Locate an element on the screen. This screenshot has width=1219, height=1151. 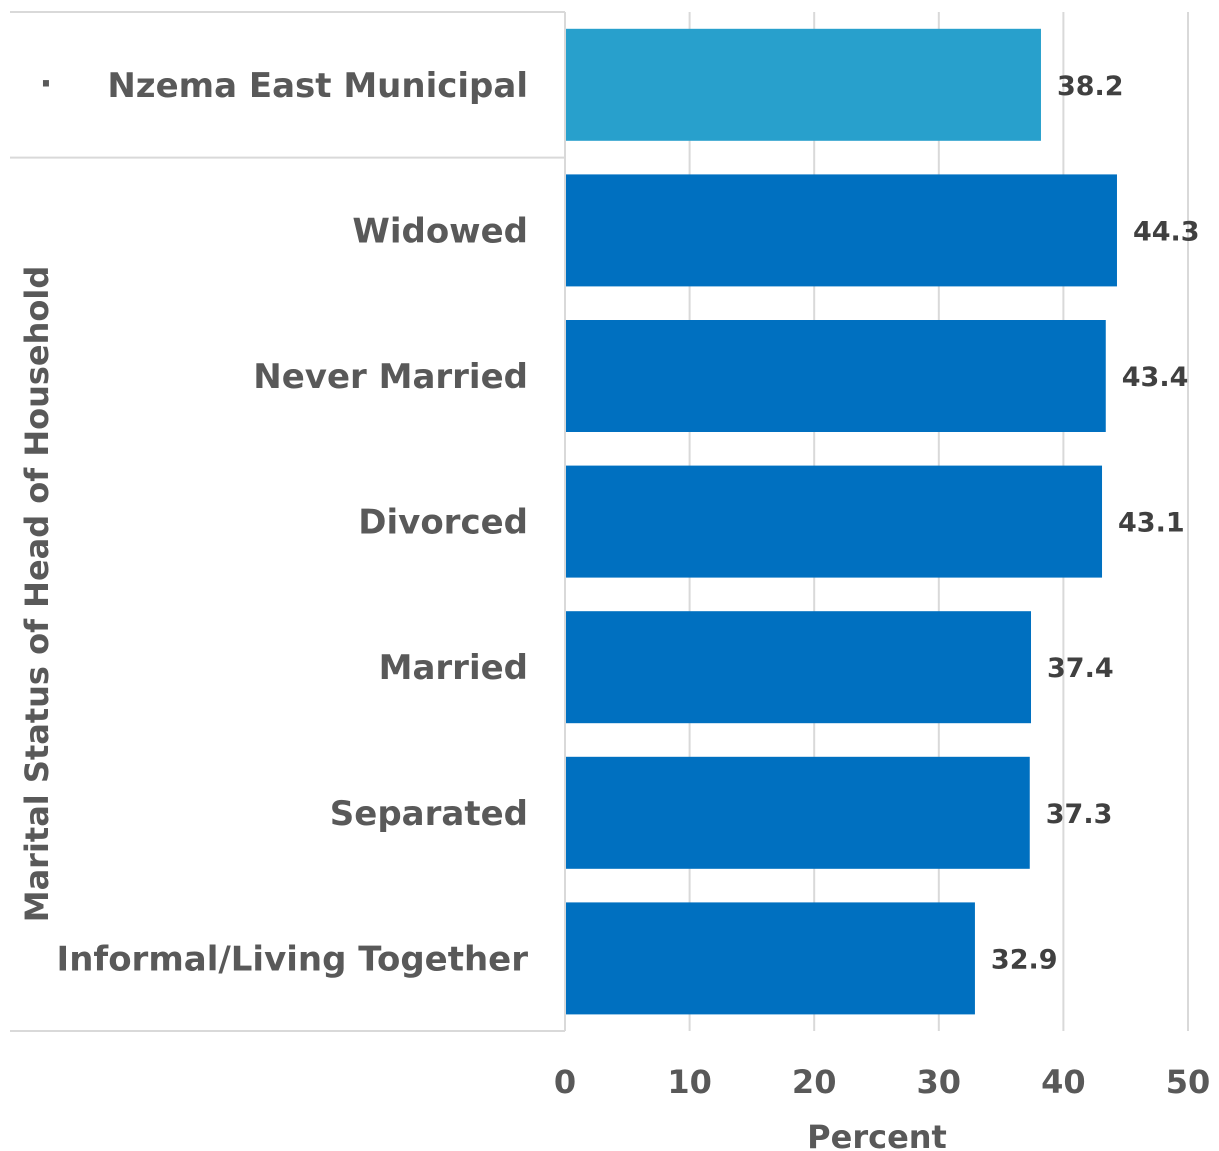
x-axis-title: Percent is located at coordinates (877, 1134).